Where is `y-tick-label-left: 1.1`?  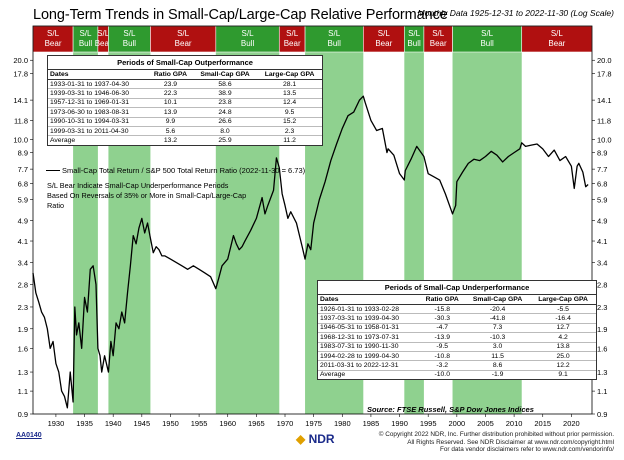
y-tick-label-left: 1.1 is located at coordinates (23, 391).